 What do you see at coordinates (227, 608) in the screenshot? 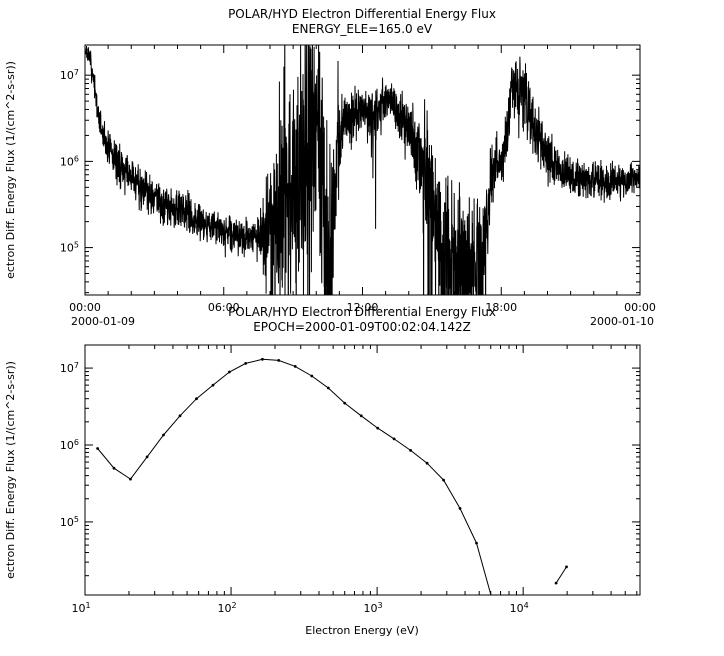
I see `x-tick-label: 102` at bounding box center [227, 608].